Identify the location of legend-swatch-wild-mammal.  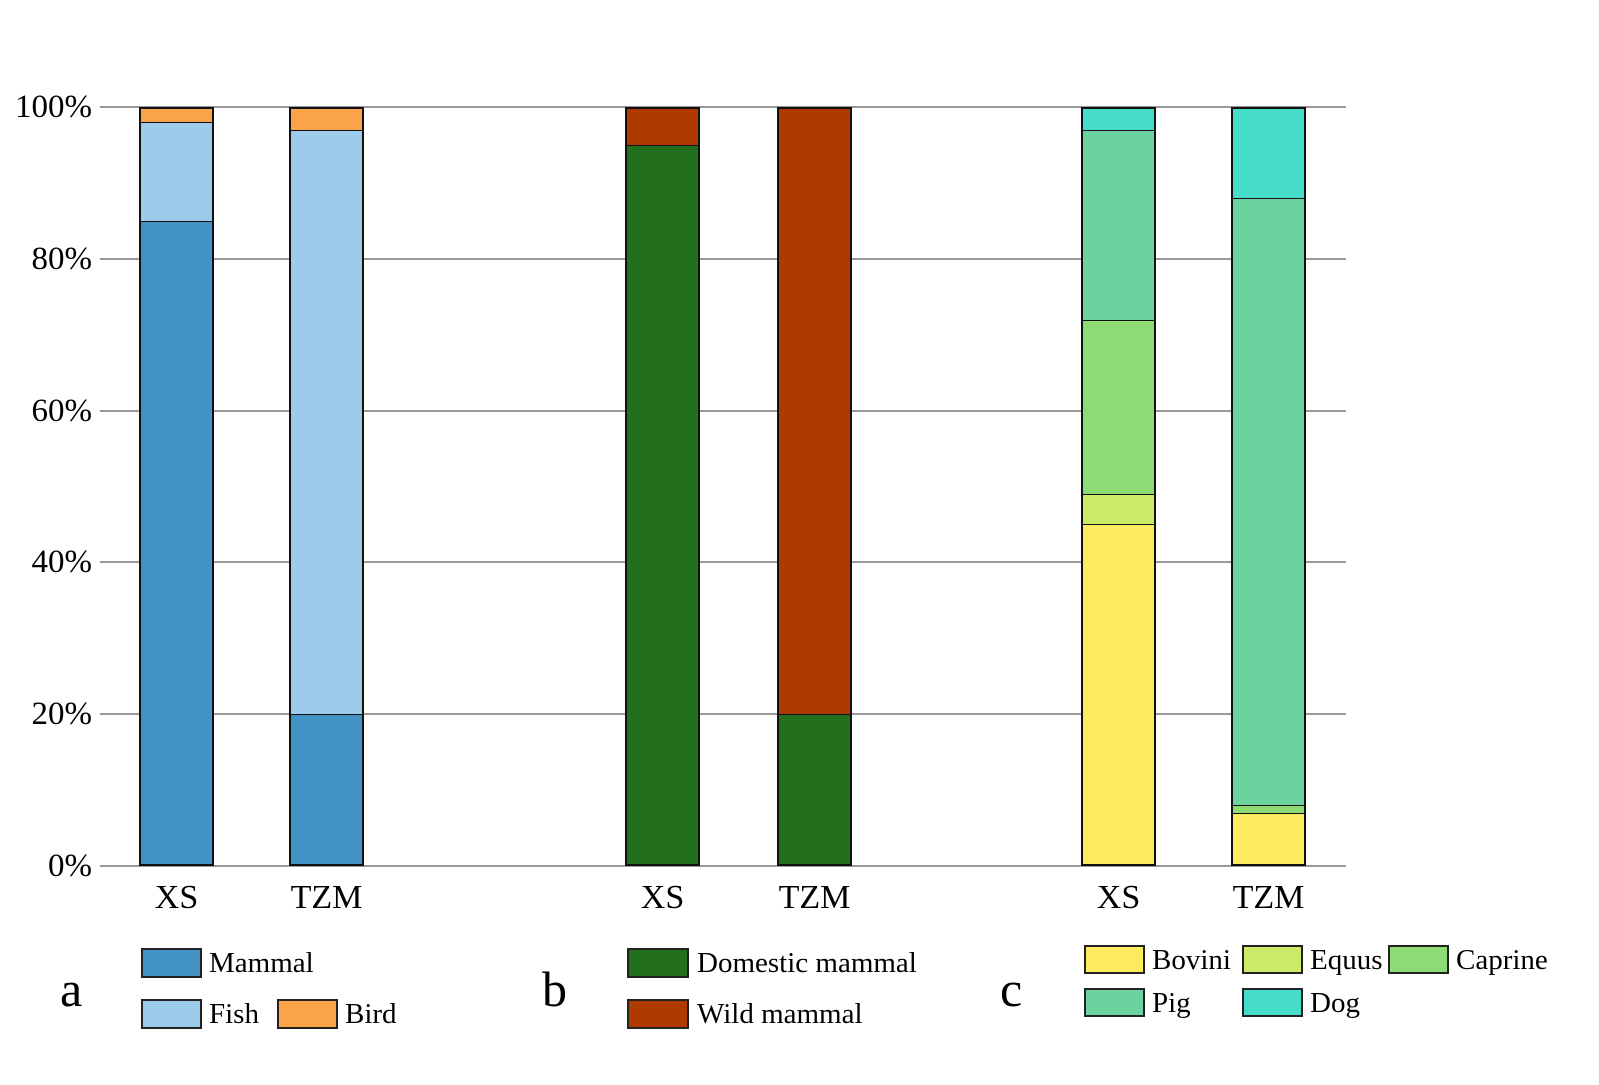
(658, 1014).